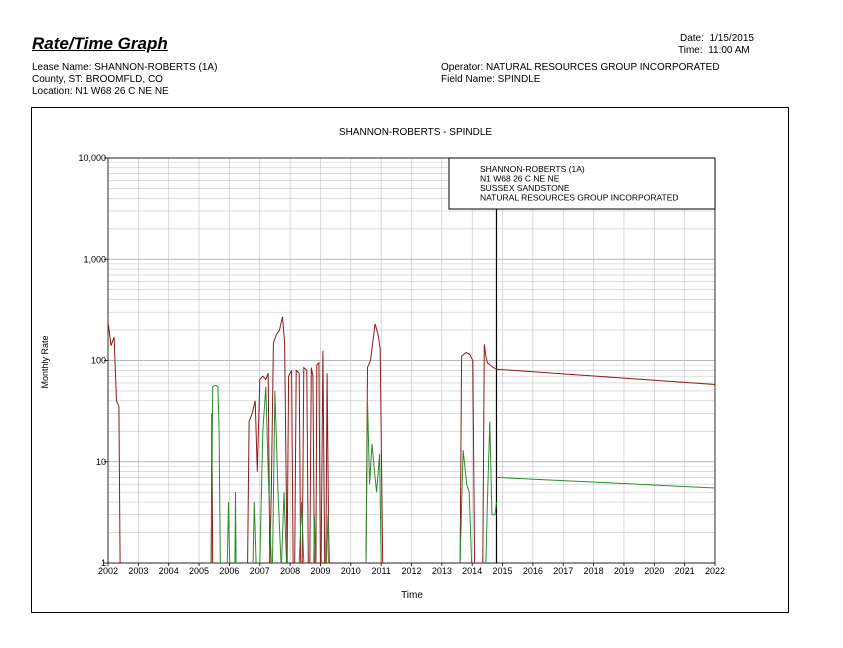  Describe the element at coordinates (100, 91) in the screenshot. I see `location: Location: N1 W68 26 C NE NE` at that location.